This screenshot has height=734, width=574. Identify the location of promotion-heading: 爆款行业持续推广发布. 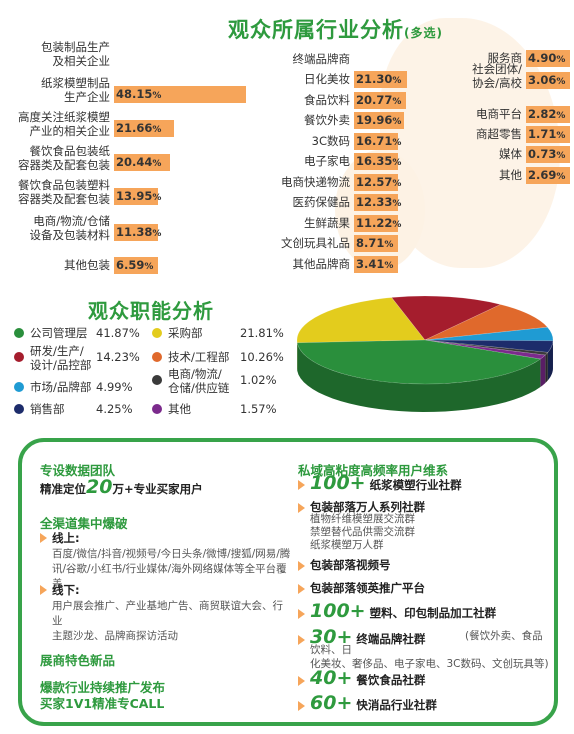
(103, 687).